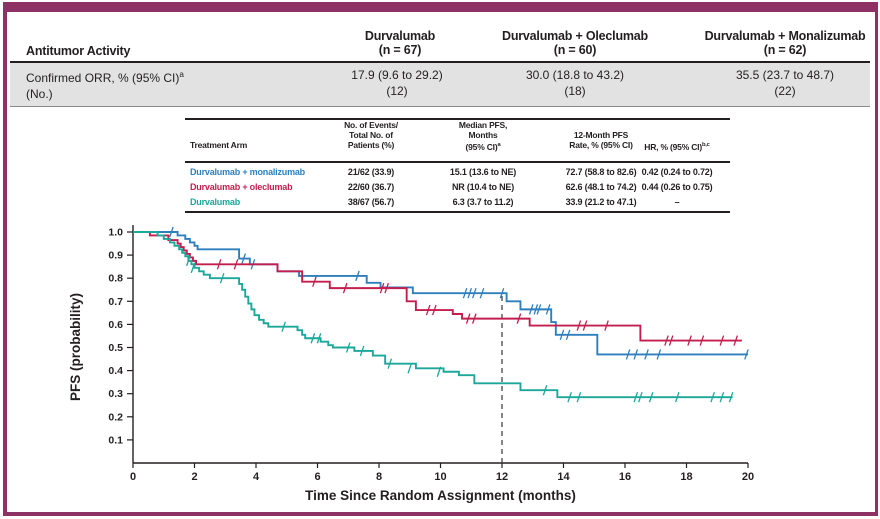  Describe the element at coordinates (115, 302) in the screenshot. I see `y-tick-label: 0.7` at that location.